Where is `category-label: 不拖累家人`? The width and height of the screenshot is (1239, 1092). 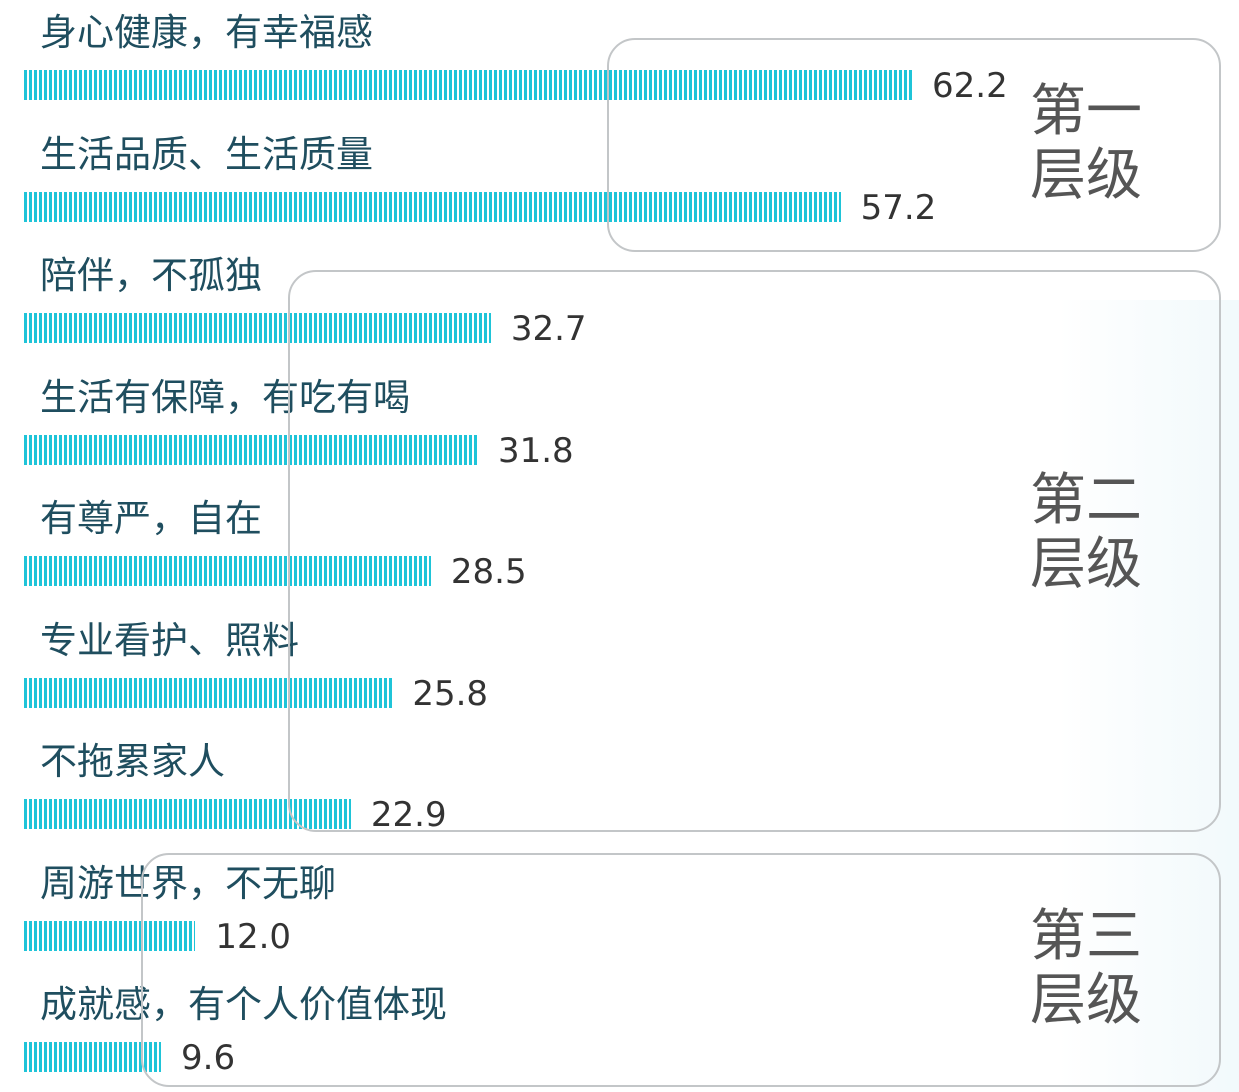
category-label: 不拖累家人 is located at coordinates (132, 761).